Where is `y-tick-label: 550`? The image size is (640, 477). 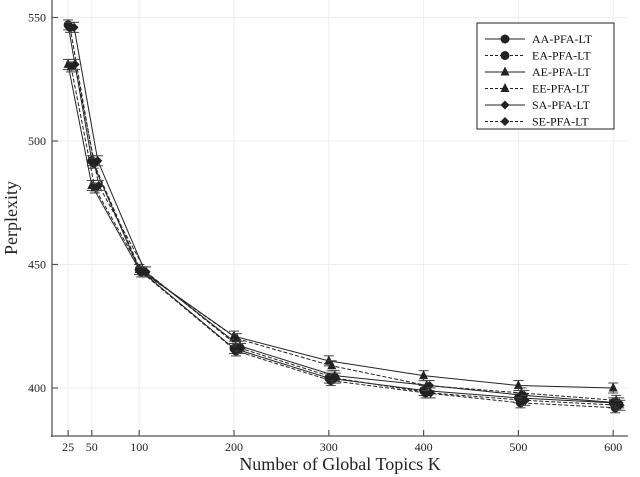 y-tick-label: 550 is located at coordinates (37, 18).